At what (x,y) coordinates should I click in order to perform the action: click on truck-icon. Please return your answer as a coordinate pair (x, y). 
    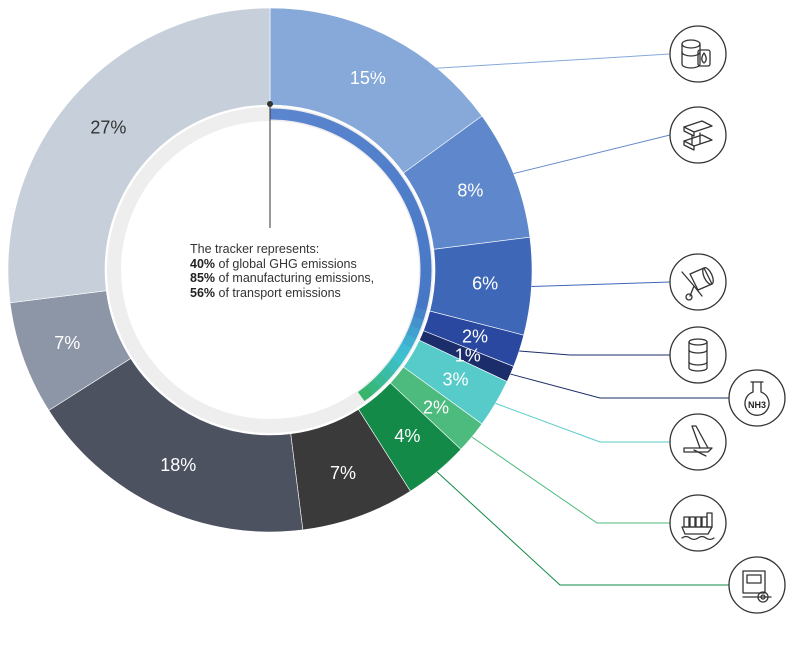
    Looking at the image, I should click on (757, 585).